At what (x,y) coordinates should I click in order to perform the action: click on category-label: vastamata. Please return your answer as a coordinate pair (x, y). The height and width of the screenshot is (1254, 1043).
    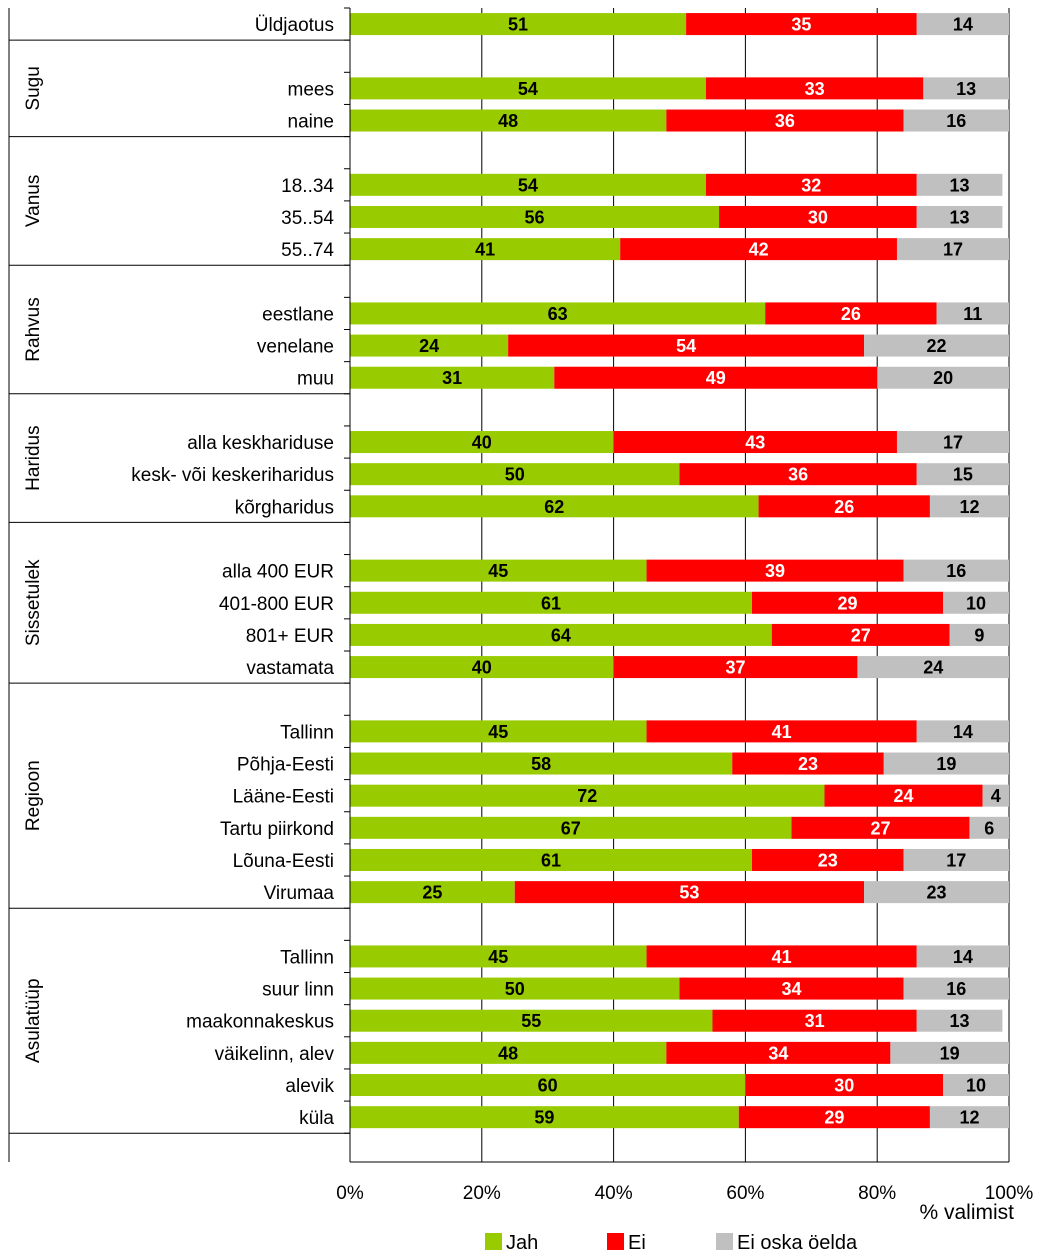
    Looking at the image, I should click on (290, 668).